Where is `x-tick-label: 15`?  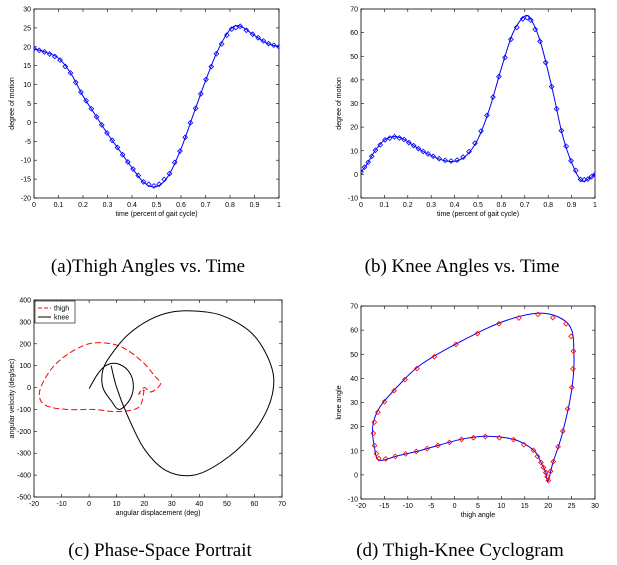 x-tick-label: 15 is located at coordinates (525, 506).